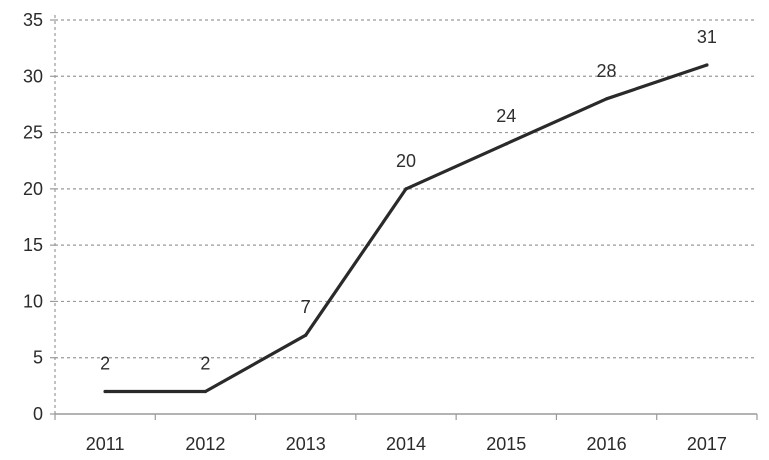  What do you see at coordinates (33, 301) in the screenshot?
I see `y-tick-label: 10` at bounding box center [33, 301].